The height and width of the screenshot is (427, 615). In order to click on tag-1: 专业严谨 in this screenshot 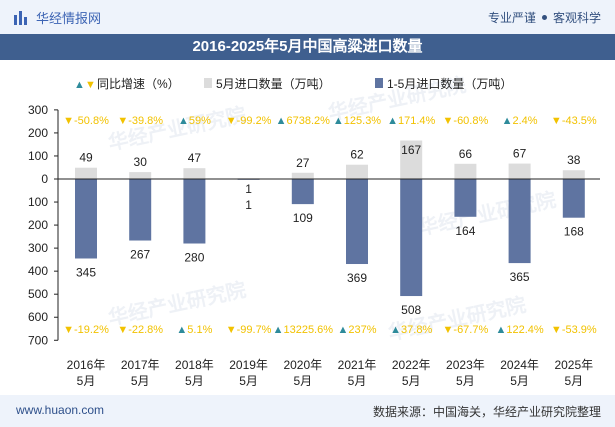, I will do `click(511, 18)`.